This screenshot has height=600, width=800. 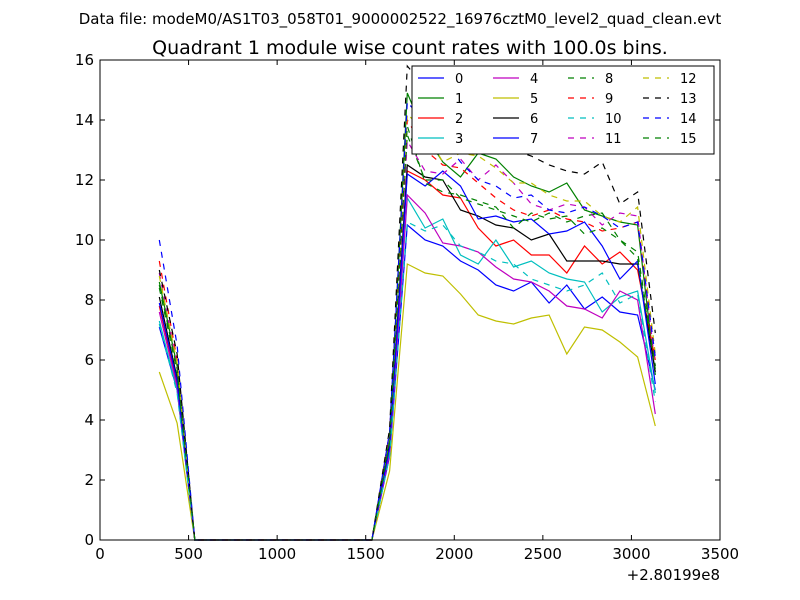 What do you see at coordinates (89, 480) in the screenshot?
I see `y-tick-label: 2` at bounding box center [89, 480].